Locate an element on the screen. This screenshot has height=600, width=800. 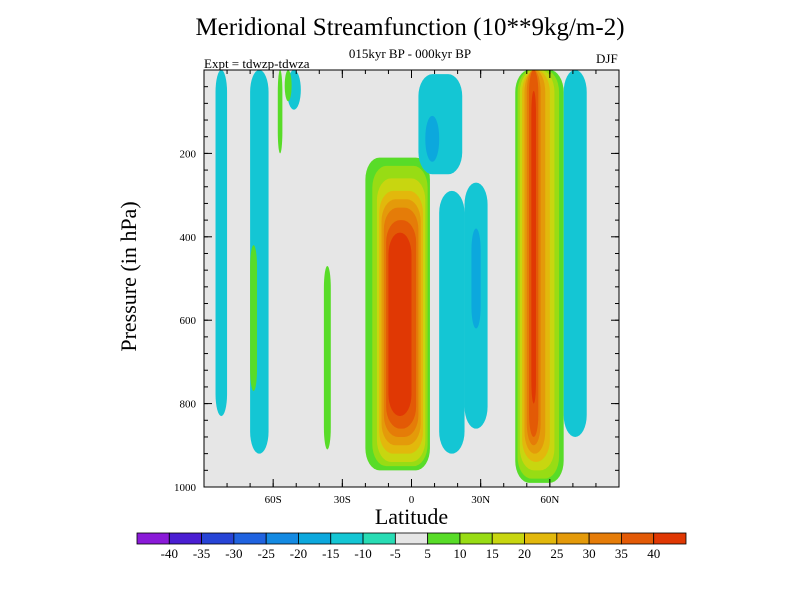
colorbar-label: -40 is located at coordinates (169, 553).